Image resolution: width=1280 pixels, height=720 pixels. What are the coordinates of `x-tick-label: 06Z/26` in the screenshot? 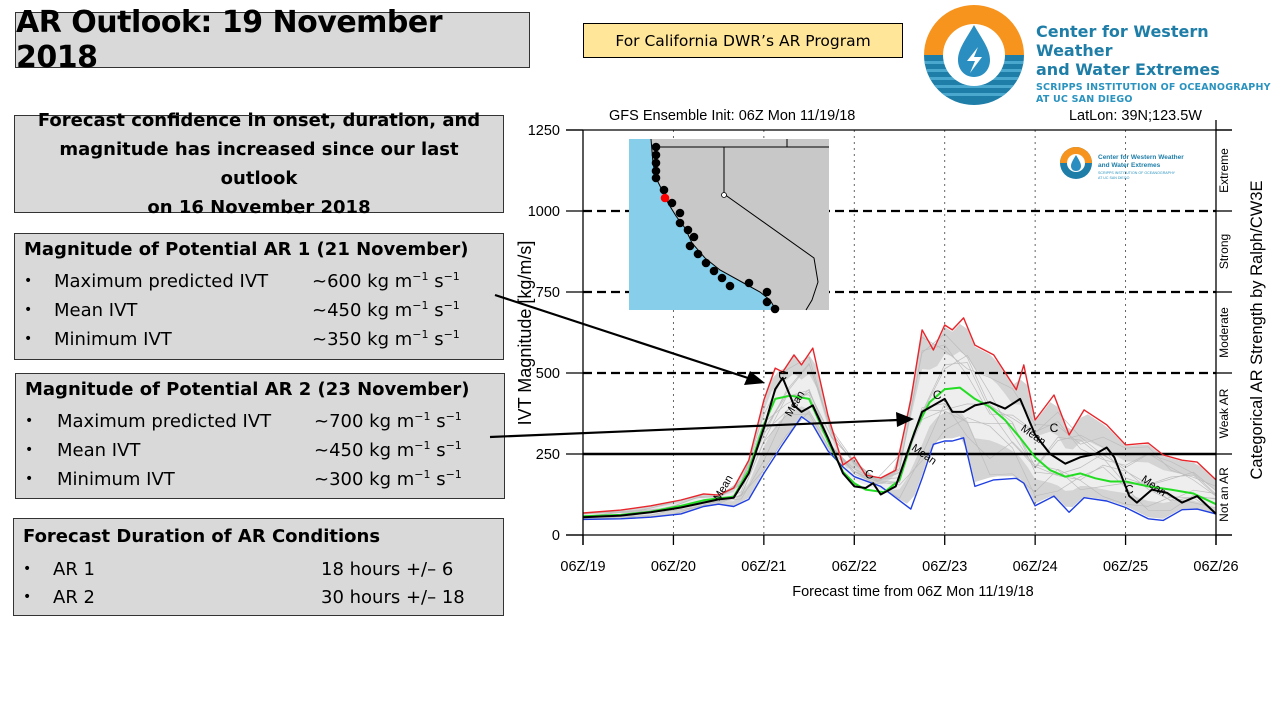 It's located at (1215, 567).